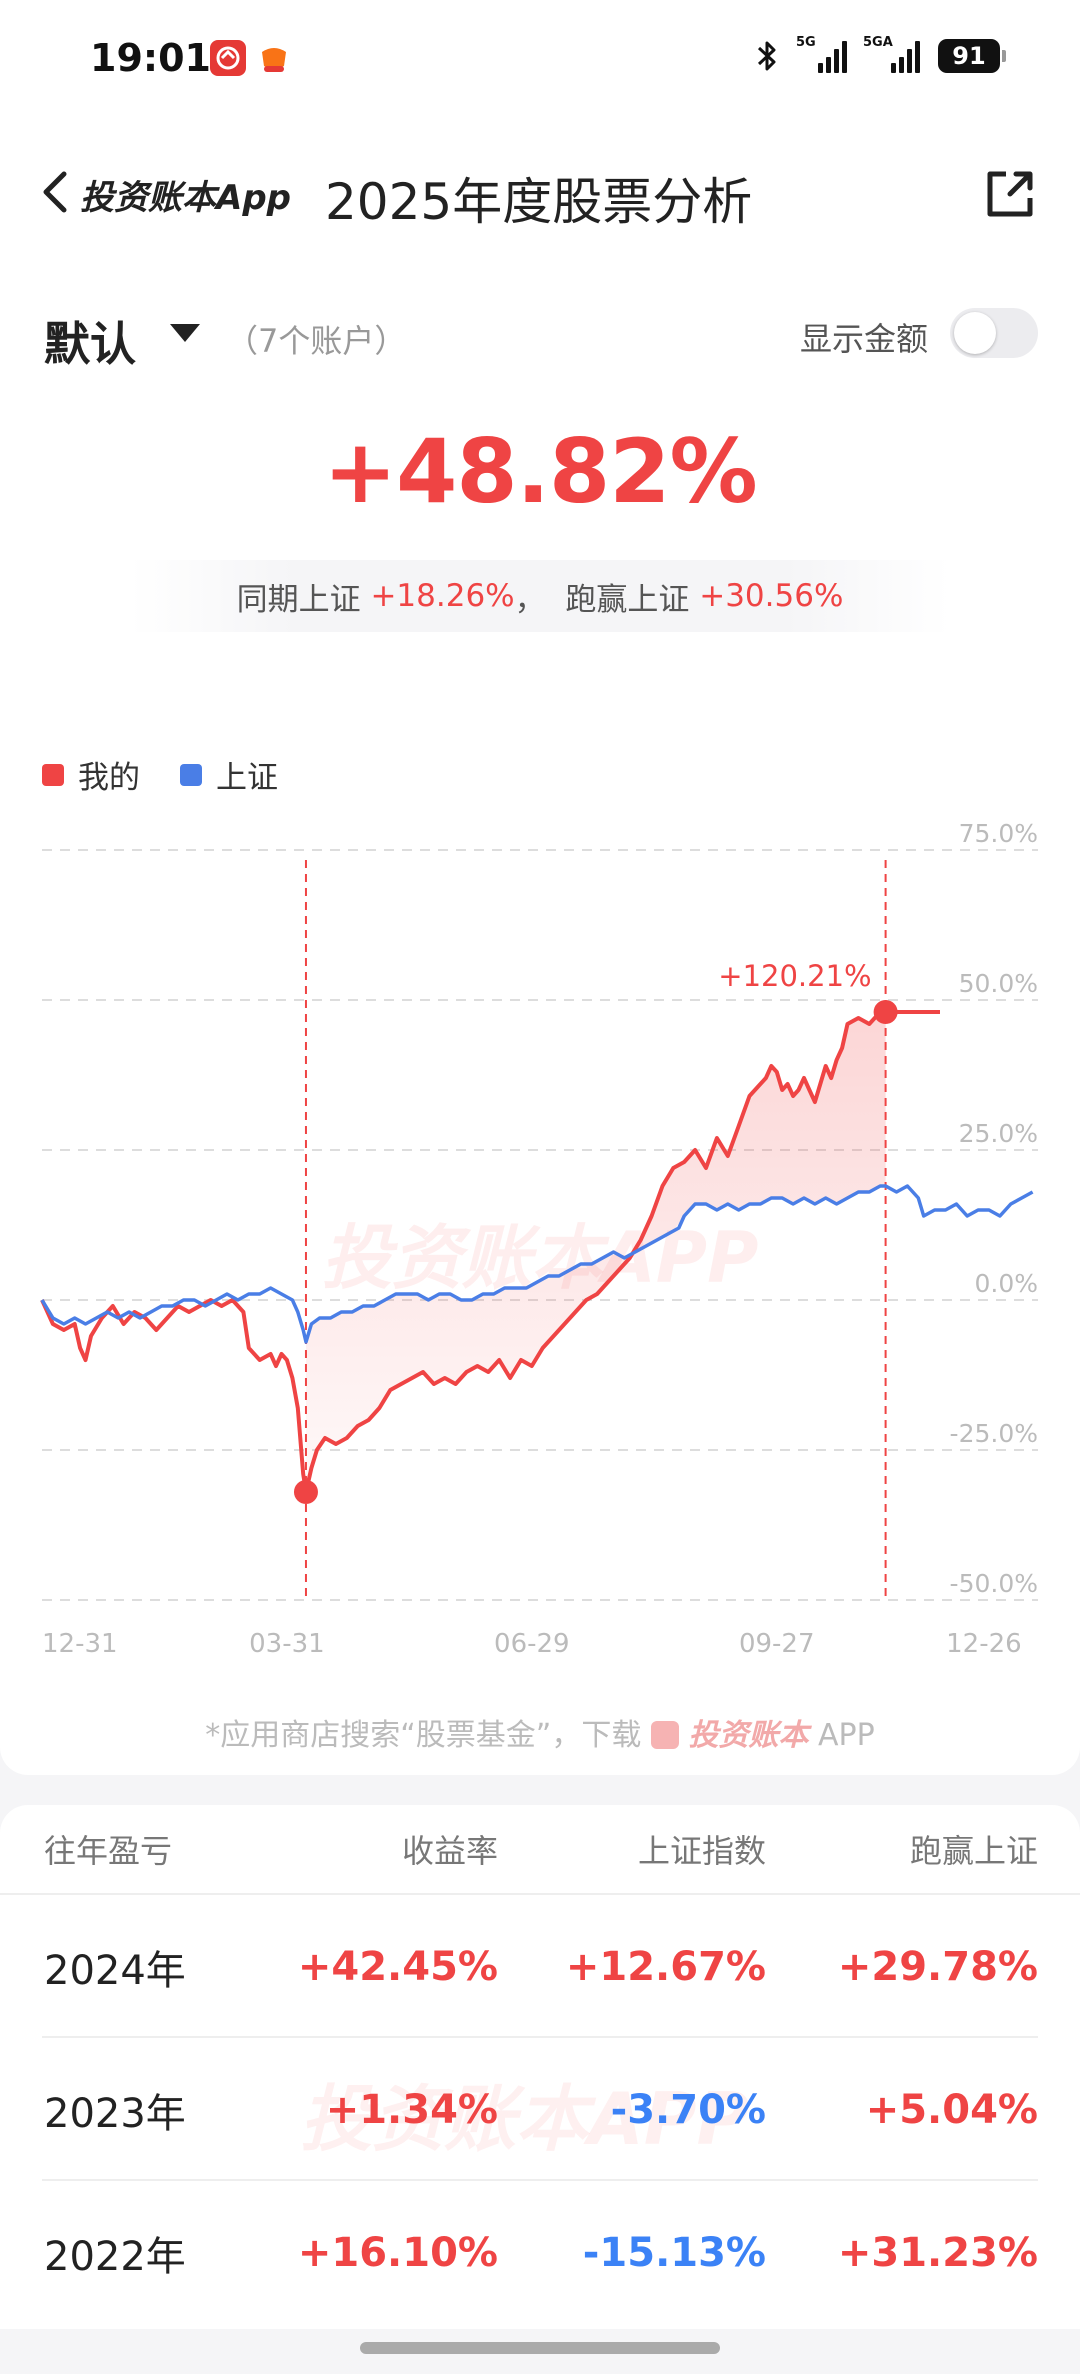 The height and width of the screenshot is (2374, 1080). What do you see at coordinates (975, 333) in the screenshot?
I see `toggle-knob` at bounding box center [975, 333].